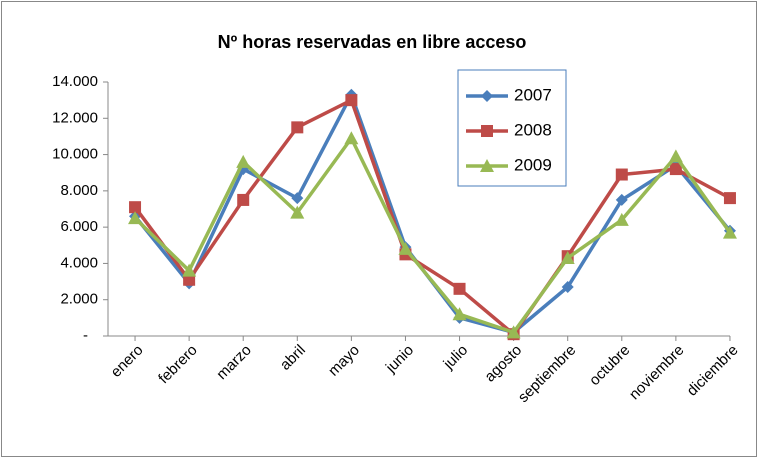 This screenshot has height=461, width=763. What do you see at coordinates (533, 94) in the screenshot?
I see `legend-label: 2007` at bounding box center [533, 94].